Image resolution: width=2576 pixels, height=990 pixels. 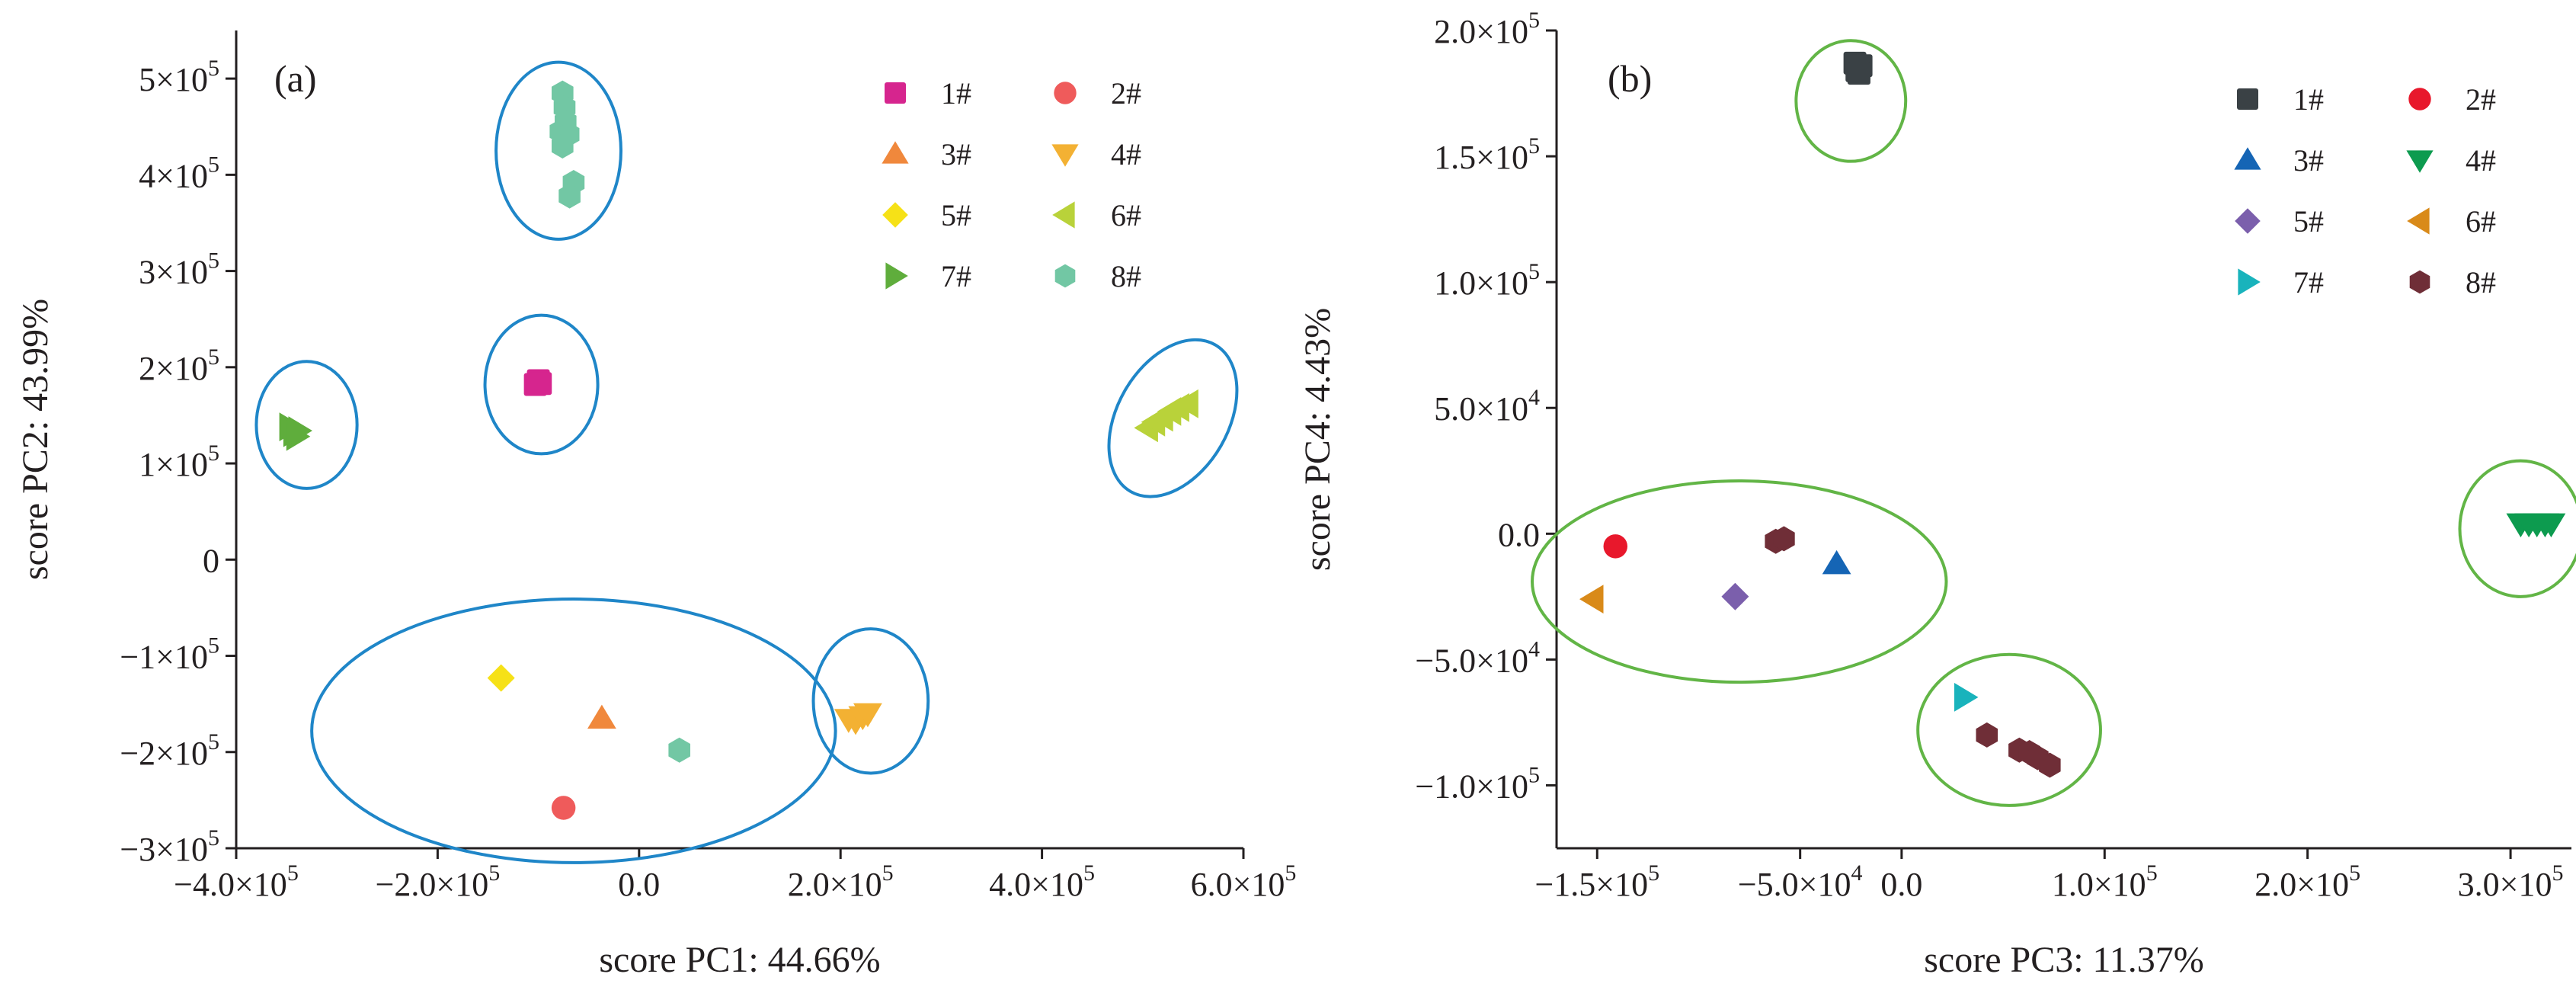 I want to click on panel-b-y-tick-label-mantissa: −1.0×10, so click(x=1471, y=786).